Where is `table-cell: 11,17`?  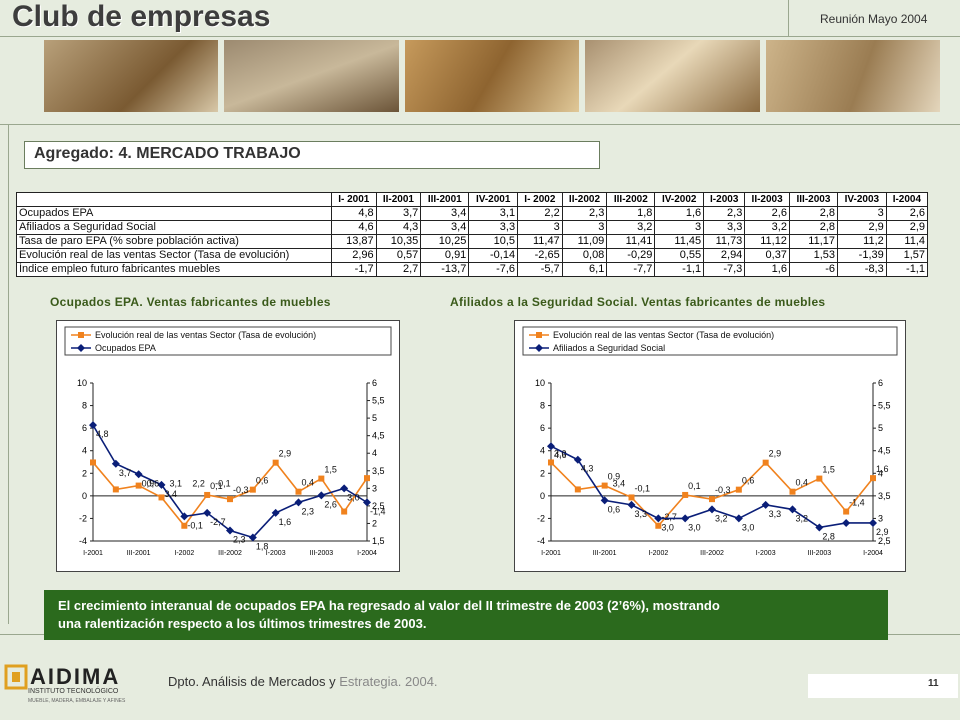 table-cell: 11,17 is located at coordinates (813, 241).